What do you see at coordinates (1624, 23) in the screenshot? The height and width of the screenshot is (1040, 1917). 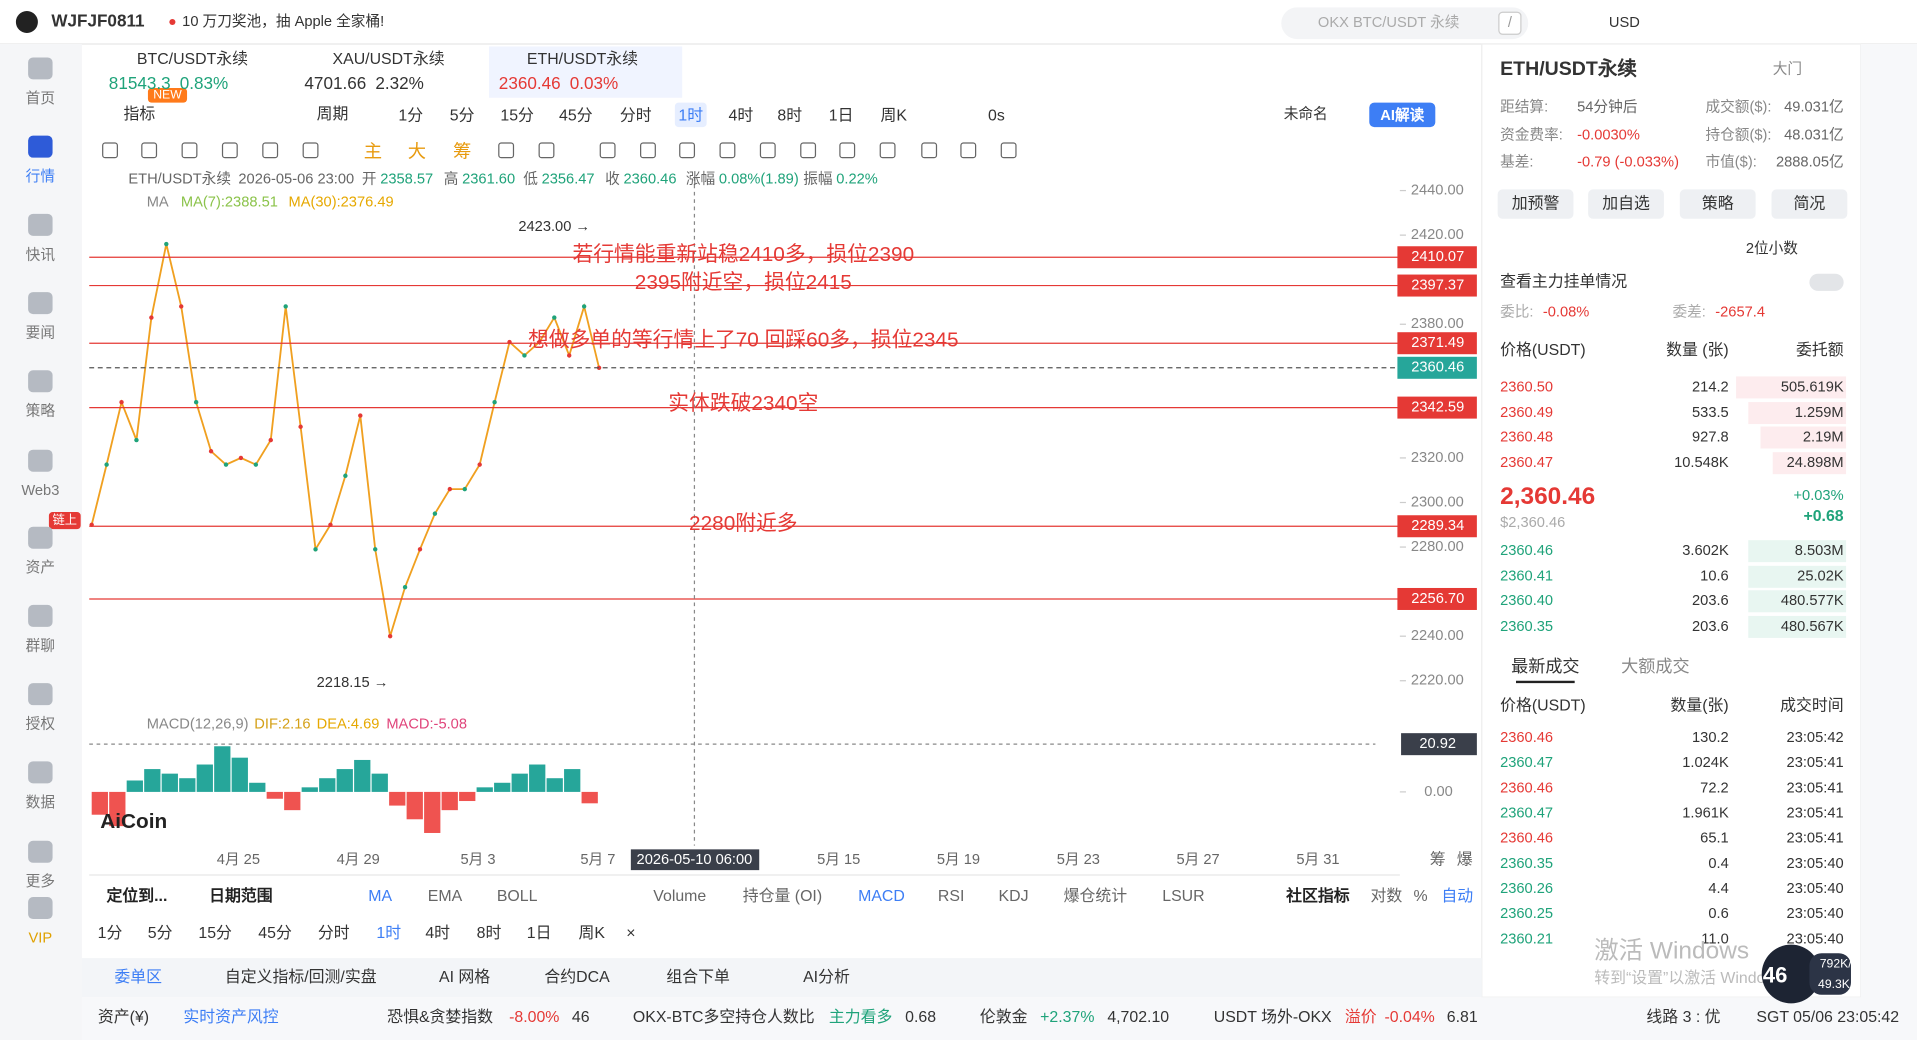 I see `currency: USD` at bounding box center [1624, 23].